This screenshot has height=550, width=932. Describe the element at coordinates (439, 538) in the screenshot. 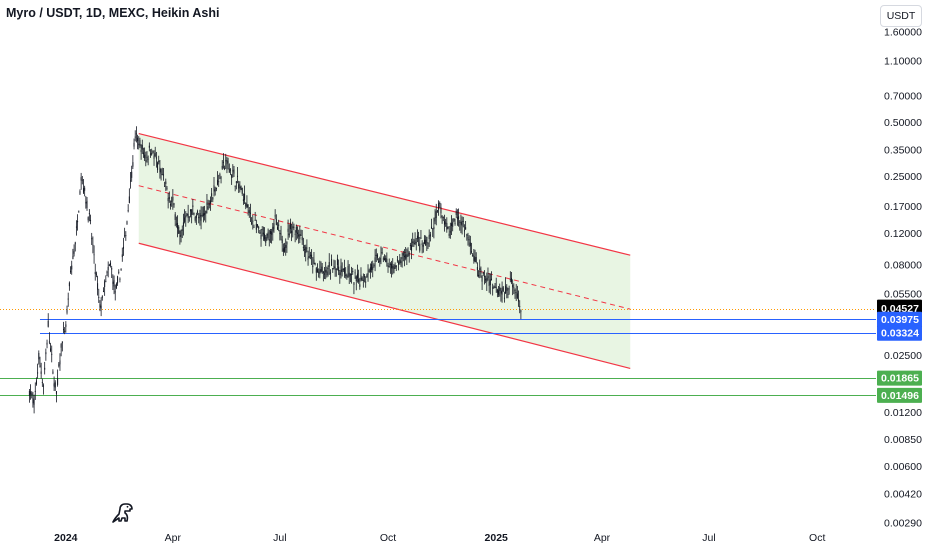

I see `time-axis: 2024 Apr Jul Oct 2025 Apr Jul Oct` at that location.